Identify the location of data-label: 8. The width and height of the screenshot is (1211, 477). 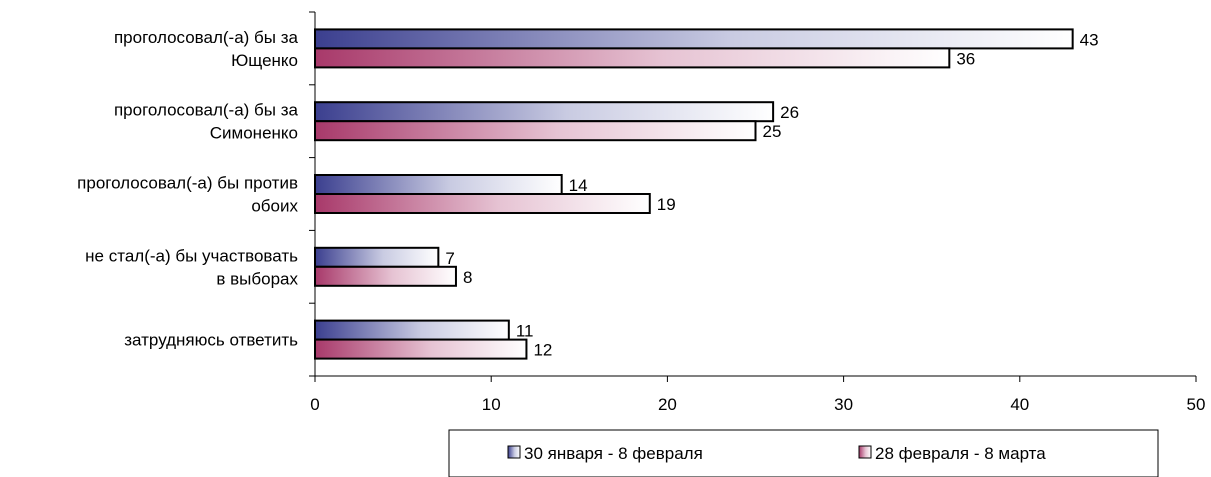
(467, 277).